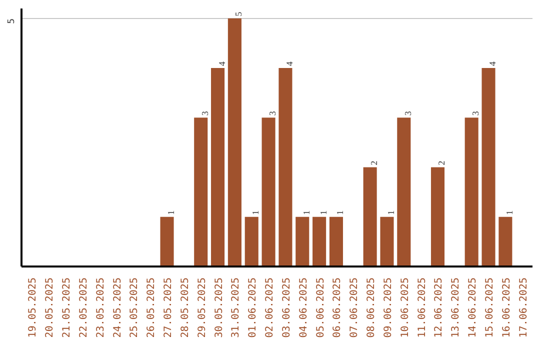 The height and width of the screenshot is (340, 540). What do you see at coordinates (33, 307) in the screenshot?
I see `x-tick-label: 19.05.2025` at bounding box center [33, 307].